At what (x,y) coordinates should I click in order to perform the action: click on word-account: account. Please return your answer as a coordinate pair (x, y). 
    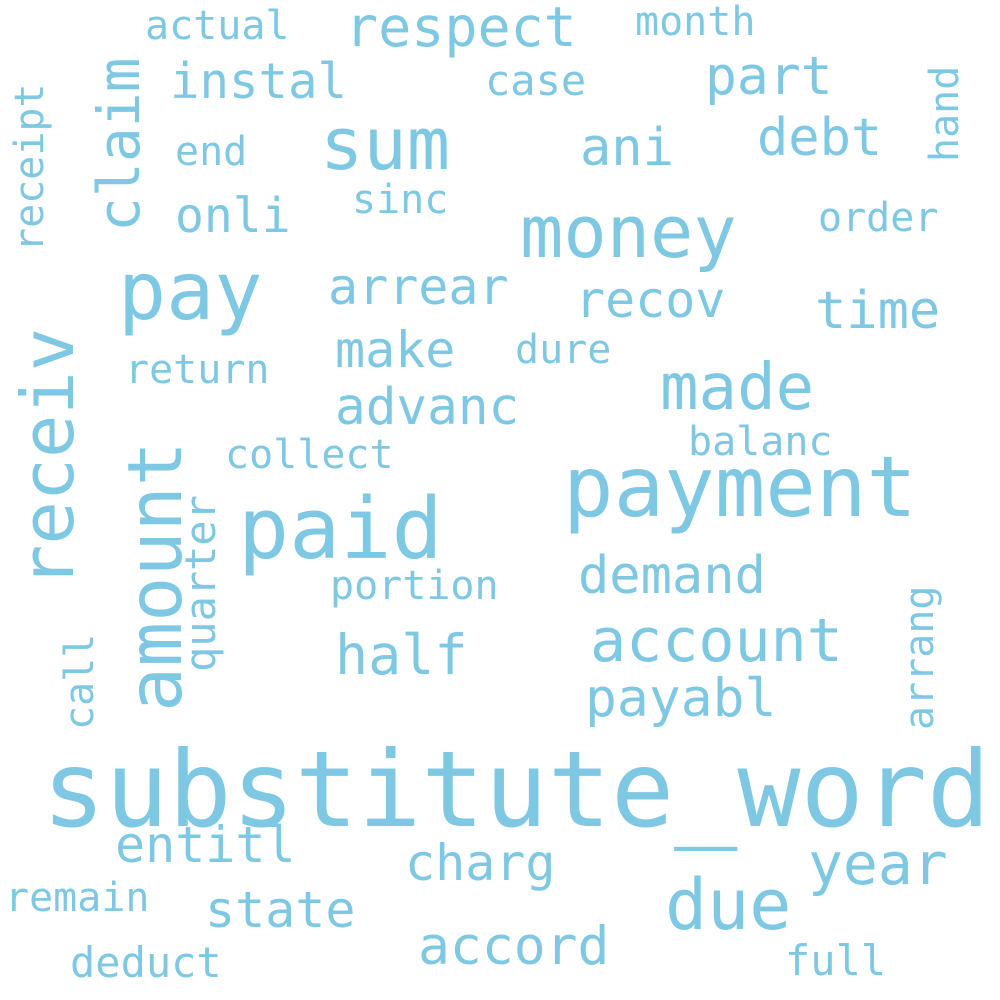
    Looking at the image, I should click on (716, 641).